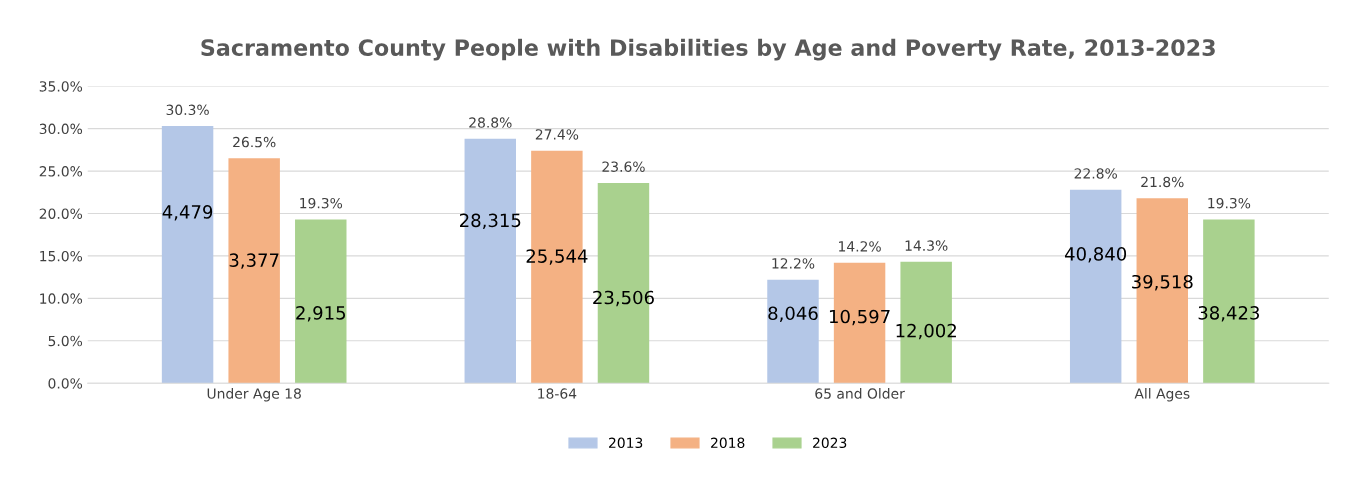 The image size is (1349, 479). What do you see at coordinates (1162, 282) in the screenshot?
I see `annotation: 39,518` at bounding box center [1162, 282].